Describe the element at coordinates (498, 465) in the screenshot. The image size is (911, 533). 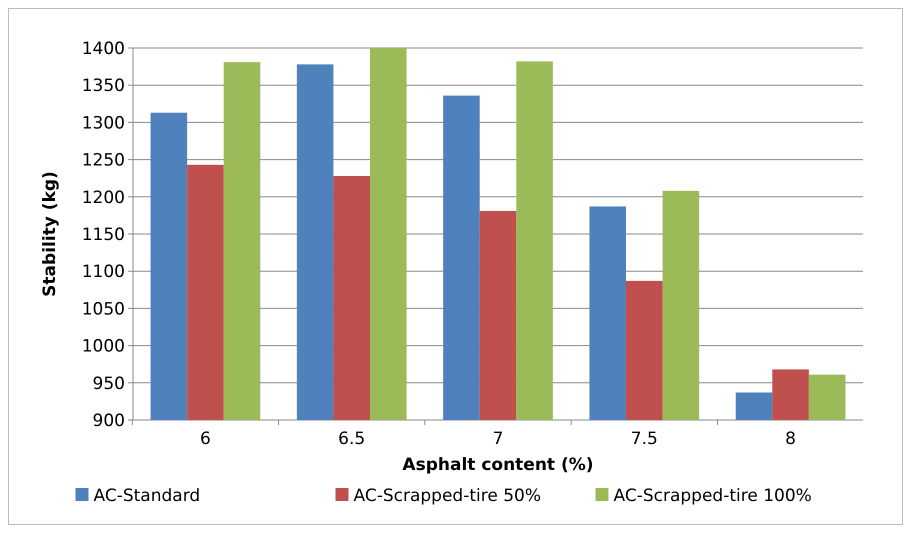
I see `x-axis-title: Asphalt content (%)` at that location.